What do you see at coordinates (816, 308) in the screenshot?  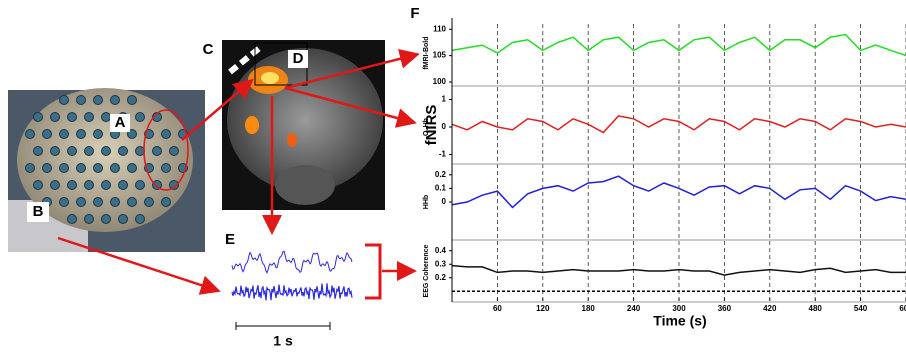 I see `x-tick-label: 480` at bounding box center [816, 308].